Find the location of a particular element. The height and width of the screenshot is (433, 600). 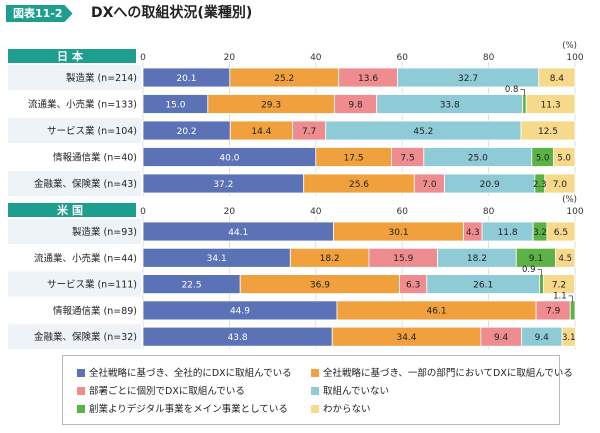

data-label: 26.1 is located at coordinates (483, 285).